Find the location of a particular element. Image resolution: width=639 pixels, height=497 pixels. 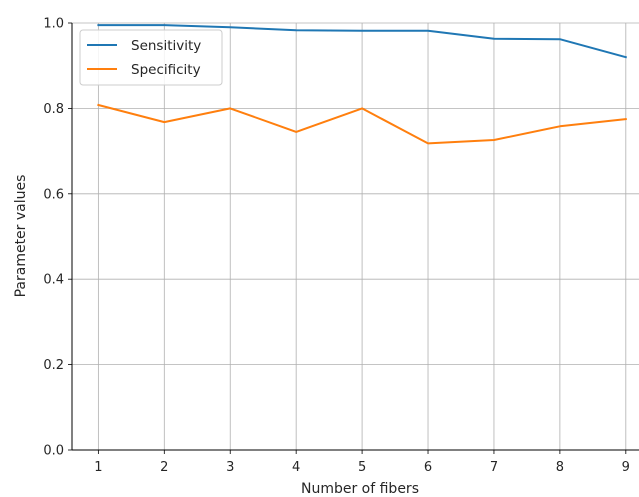

legend: Sensitivity Specificity is located at coordinates (151, 57).